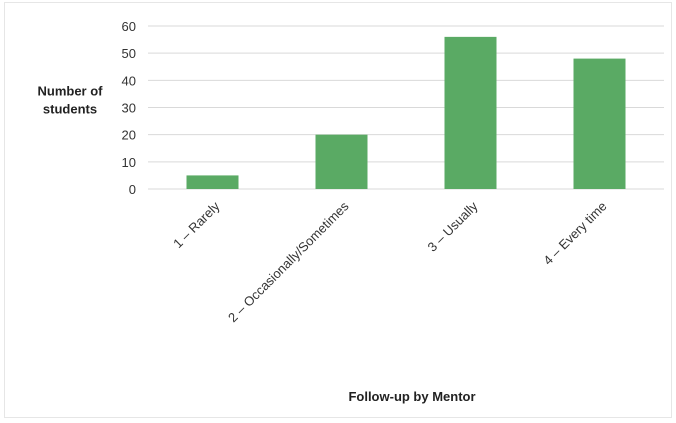 This screenshot has width=676, height=423. Describe the element at coordinates (411, 396) in the screenshot. I see `x-axis-title: Follow-up by Mentor` at that location.